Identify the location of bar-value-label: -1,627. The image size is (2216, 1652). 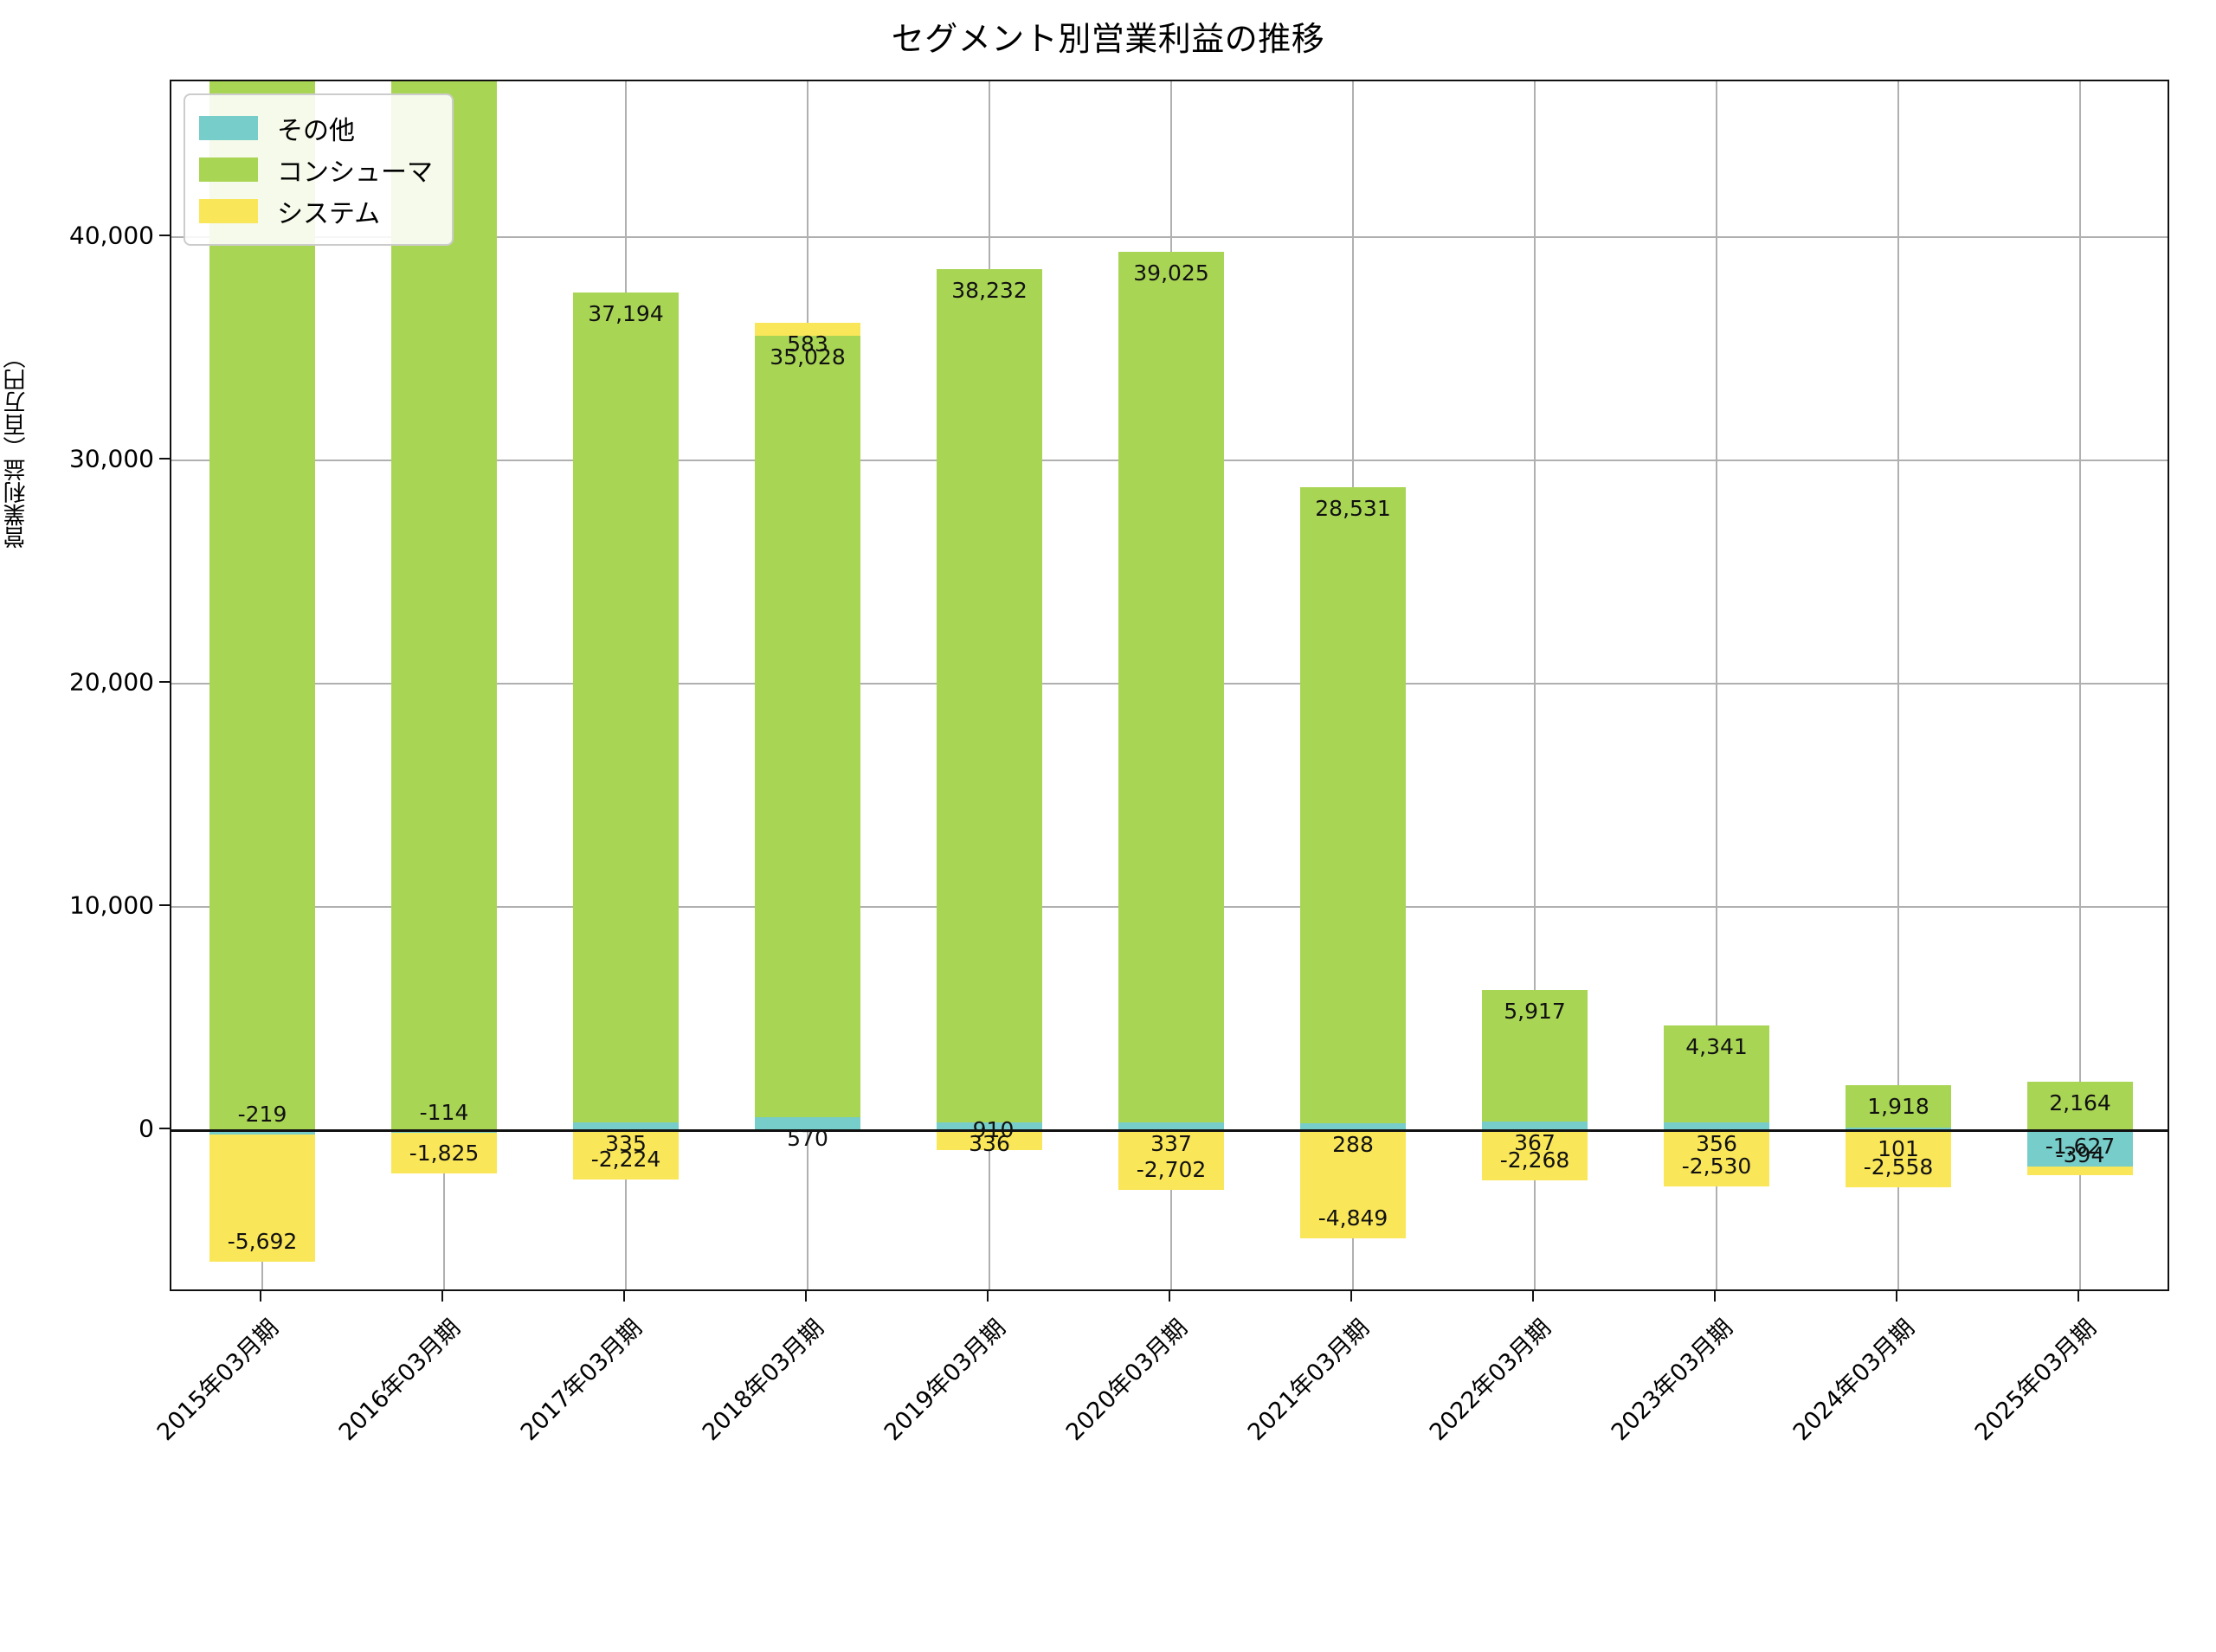
(2080, 1146).